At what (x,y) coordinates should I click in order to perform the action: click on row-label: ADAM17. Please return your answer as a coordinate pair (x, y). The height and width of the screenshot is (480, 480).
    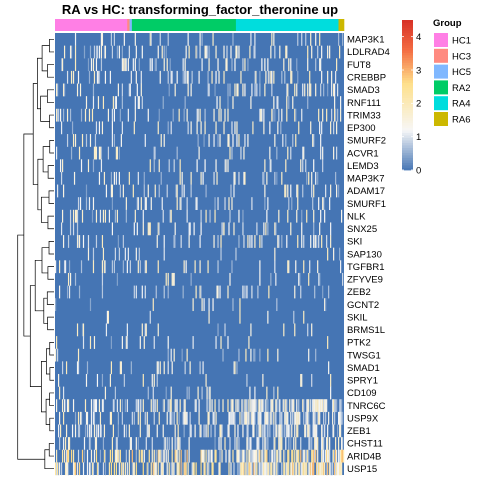
    Looking at the image, I should click on (366, 191).